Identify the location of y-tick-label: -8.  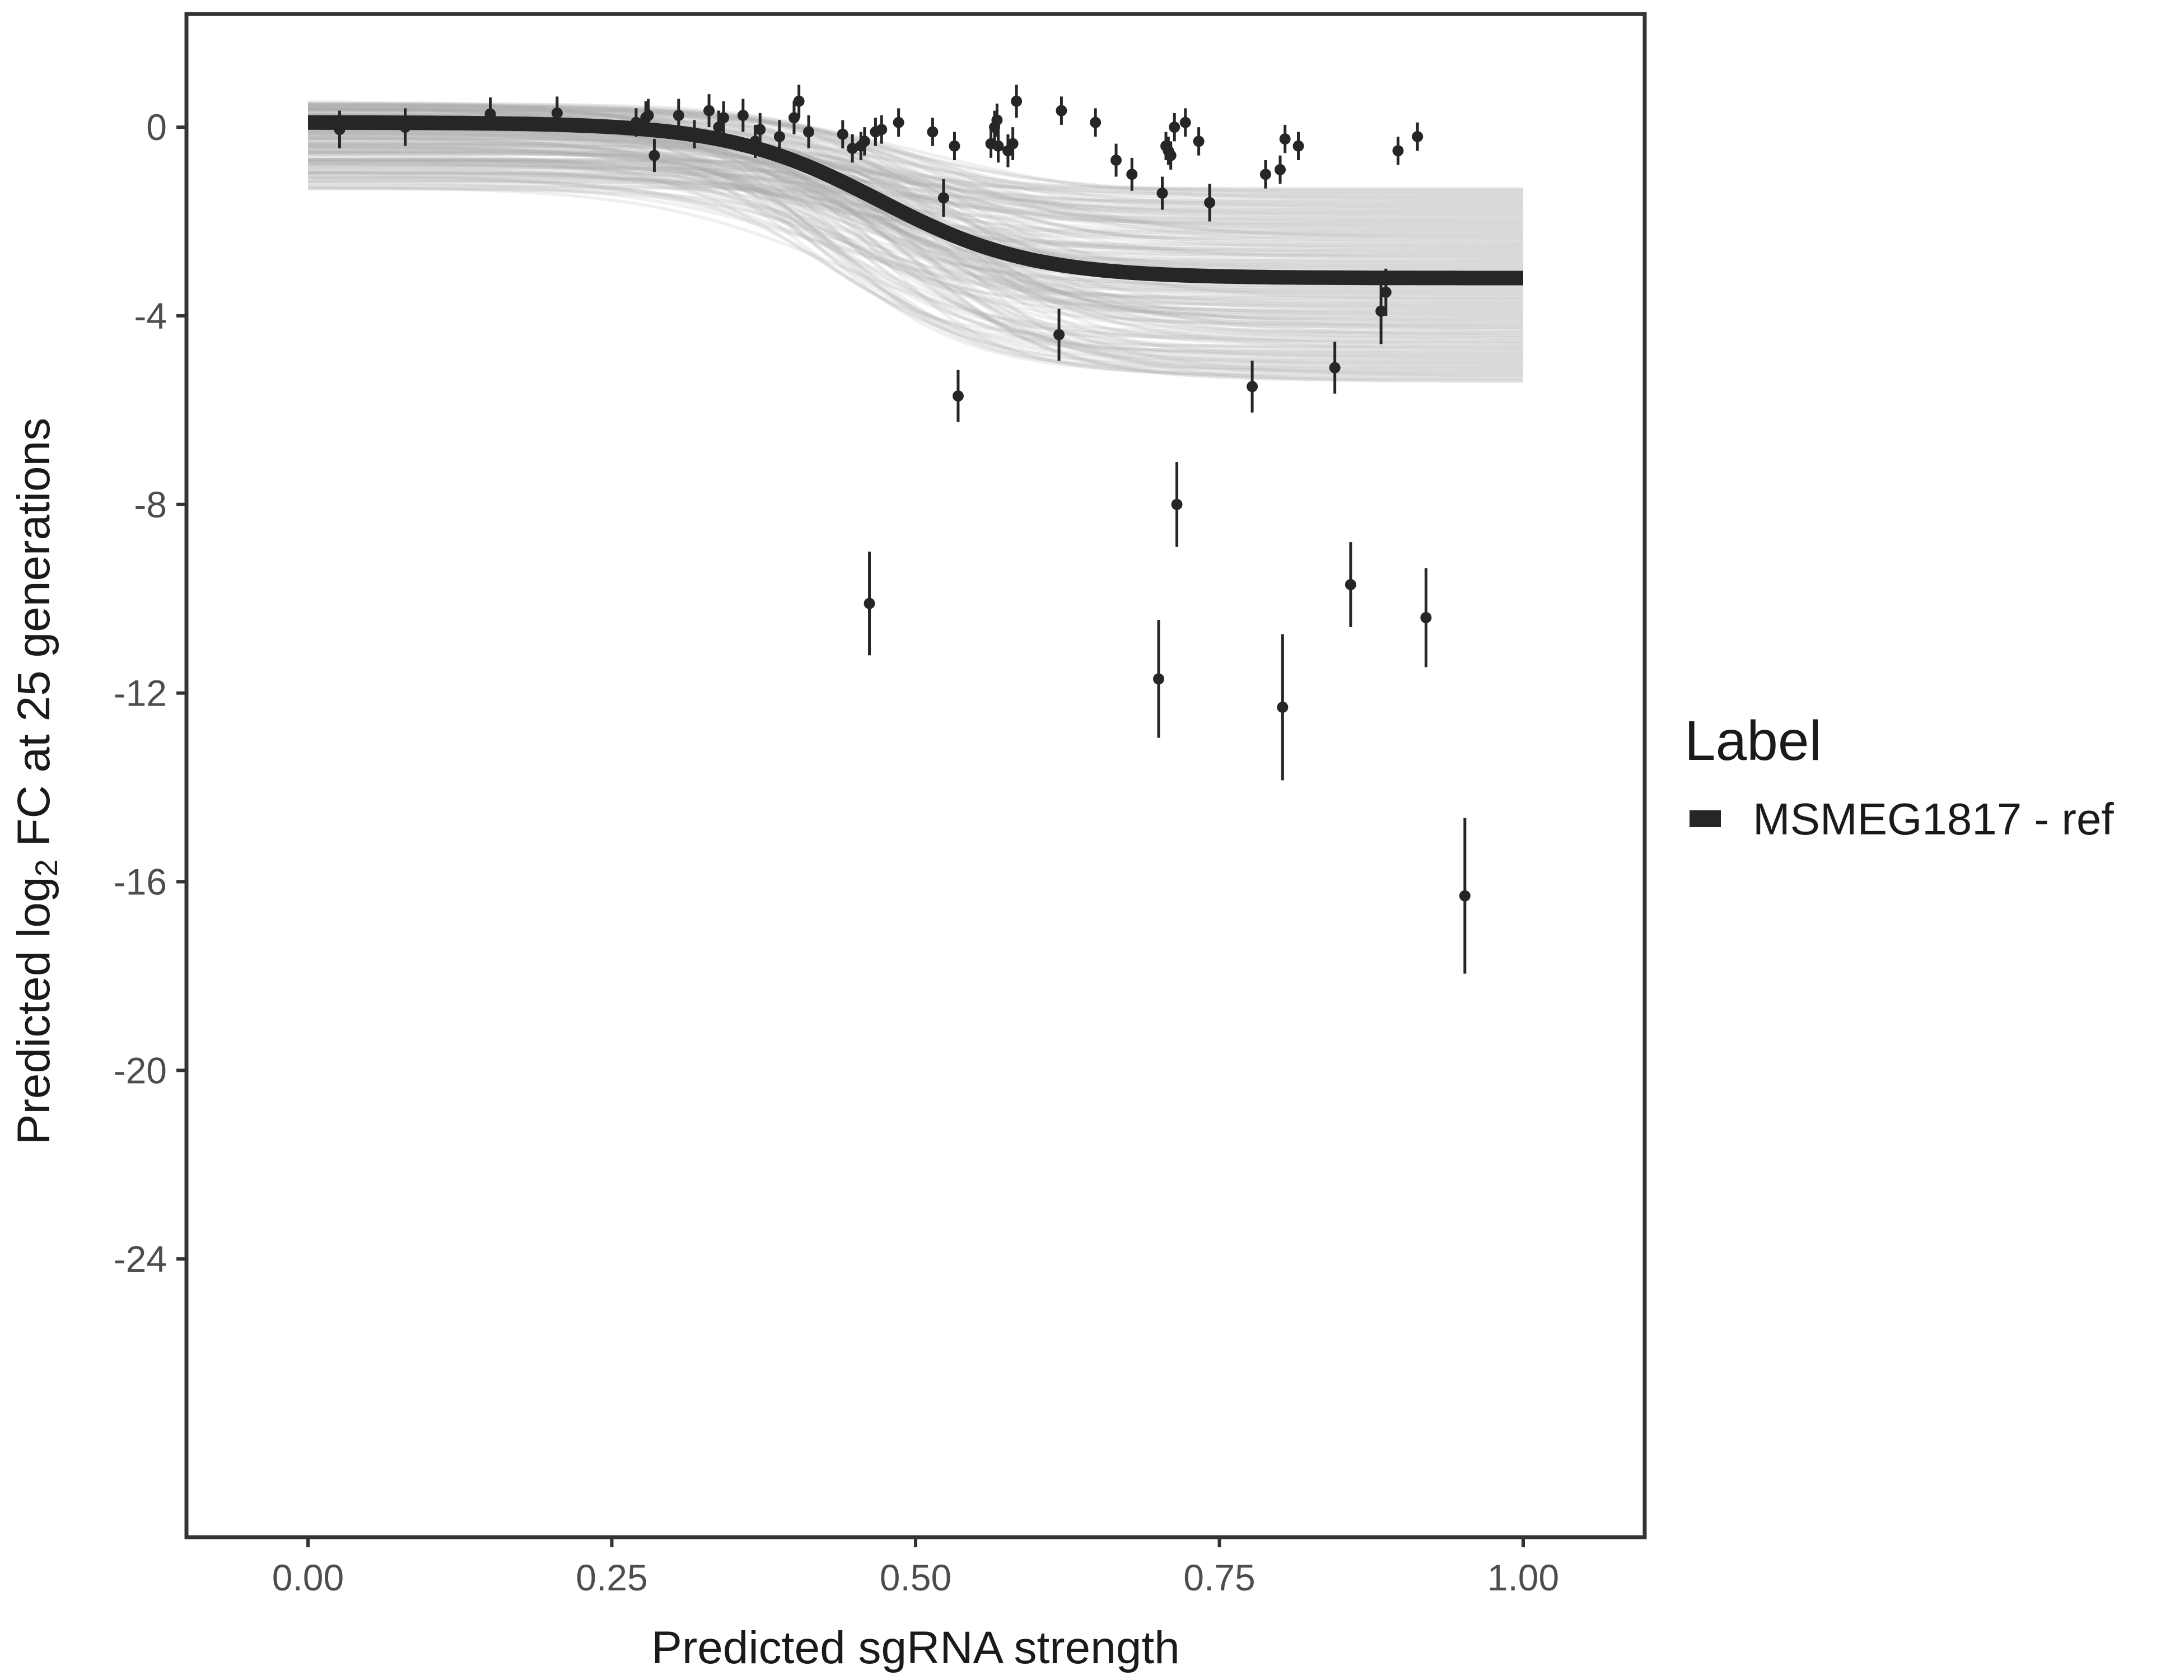
(151, 505).